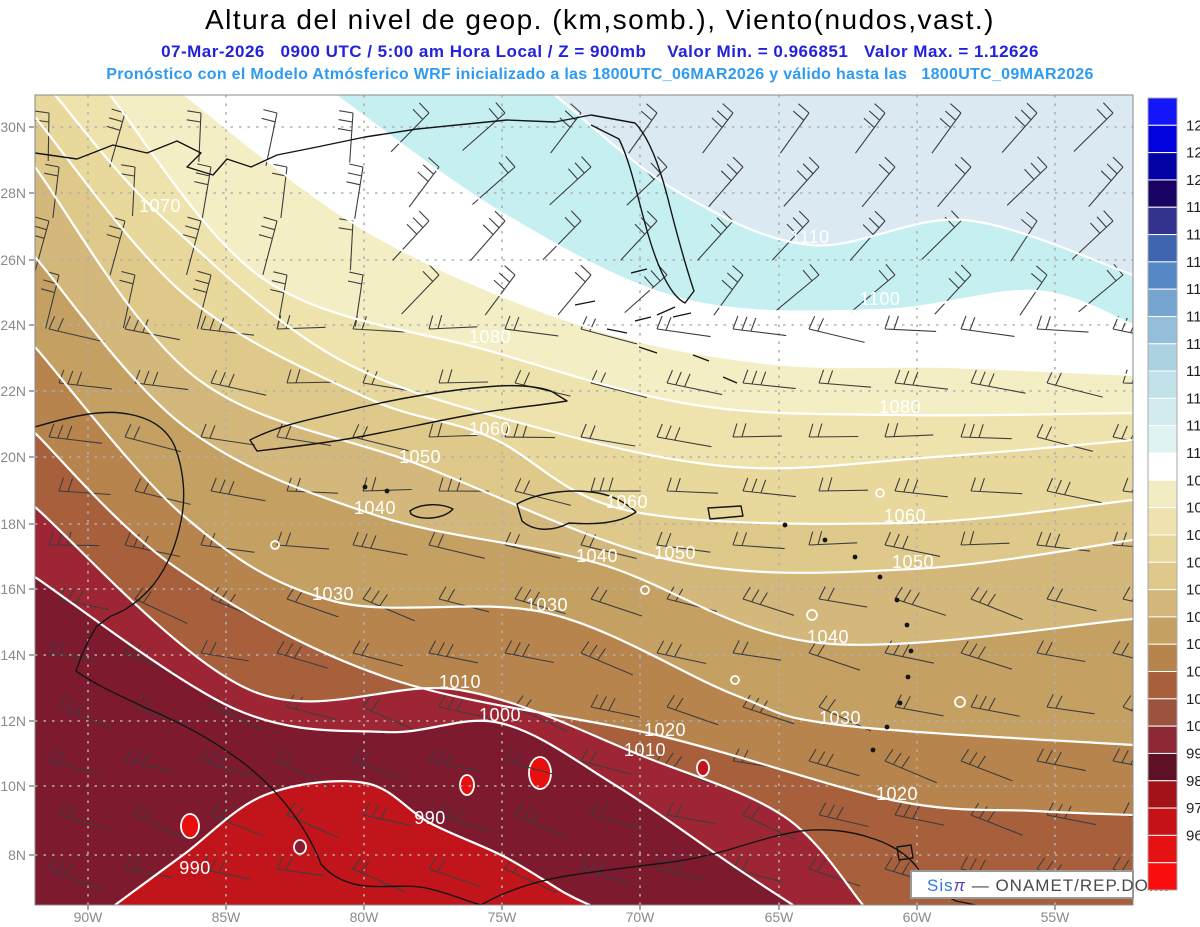 This screenshot has width=1200, height=927. I want to click on lat-label: 12N, so click(13, 721).